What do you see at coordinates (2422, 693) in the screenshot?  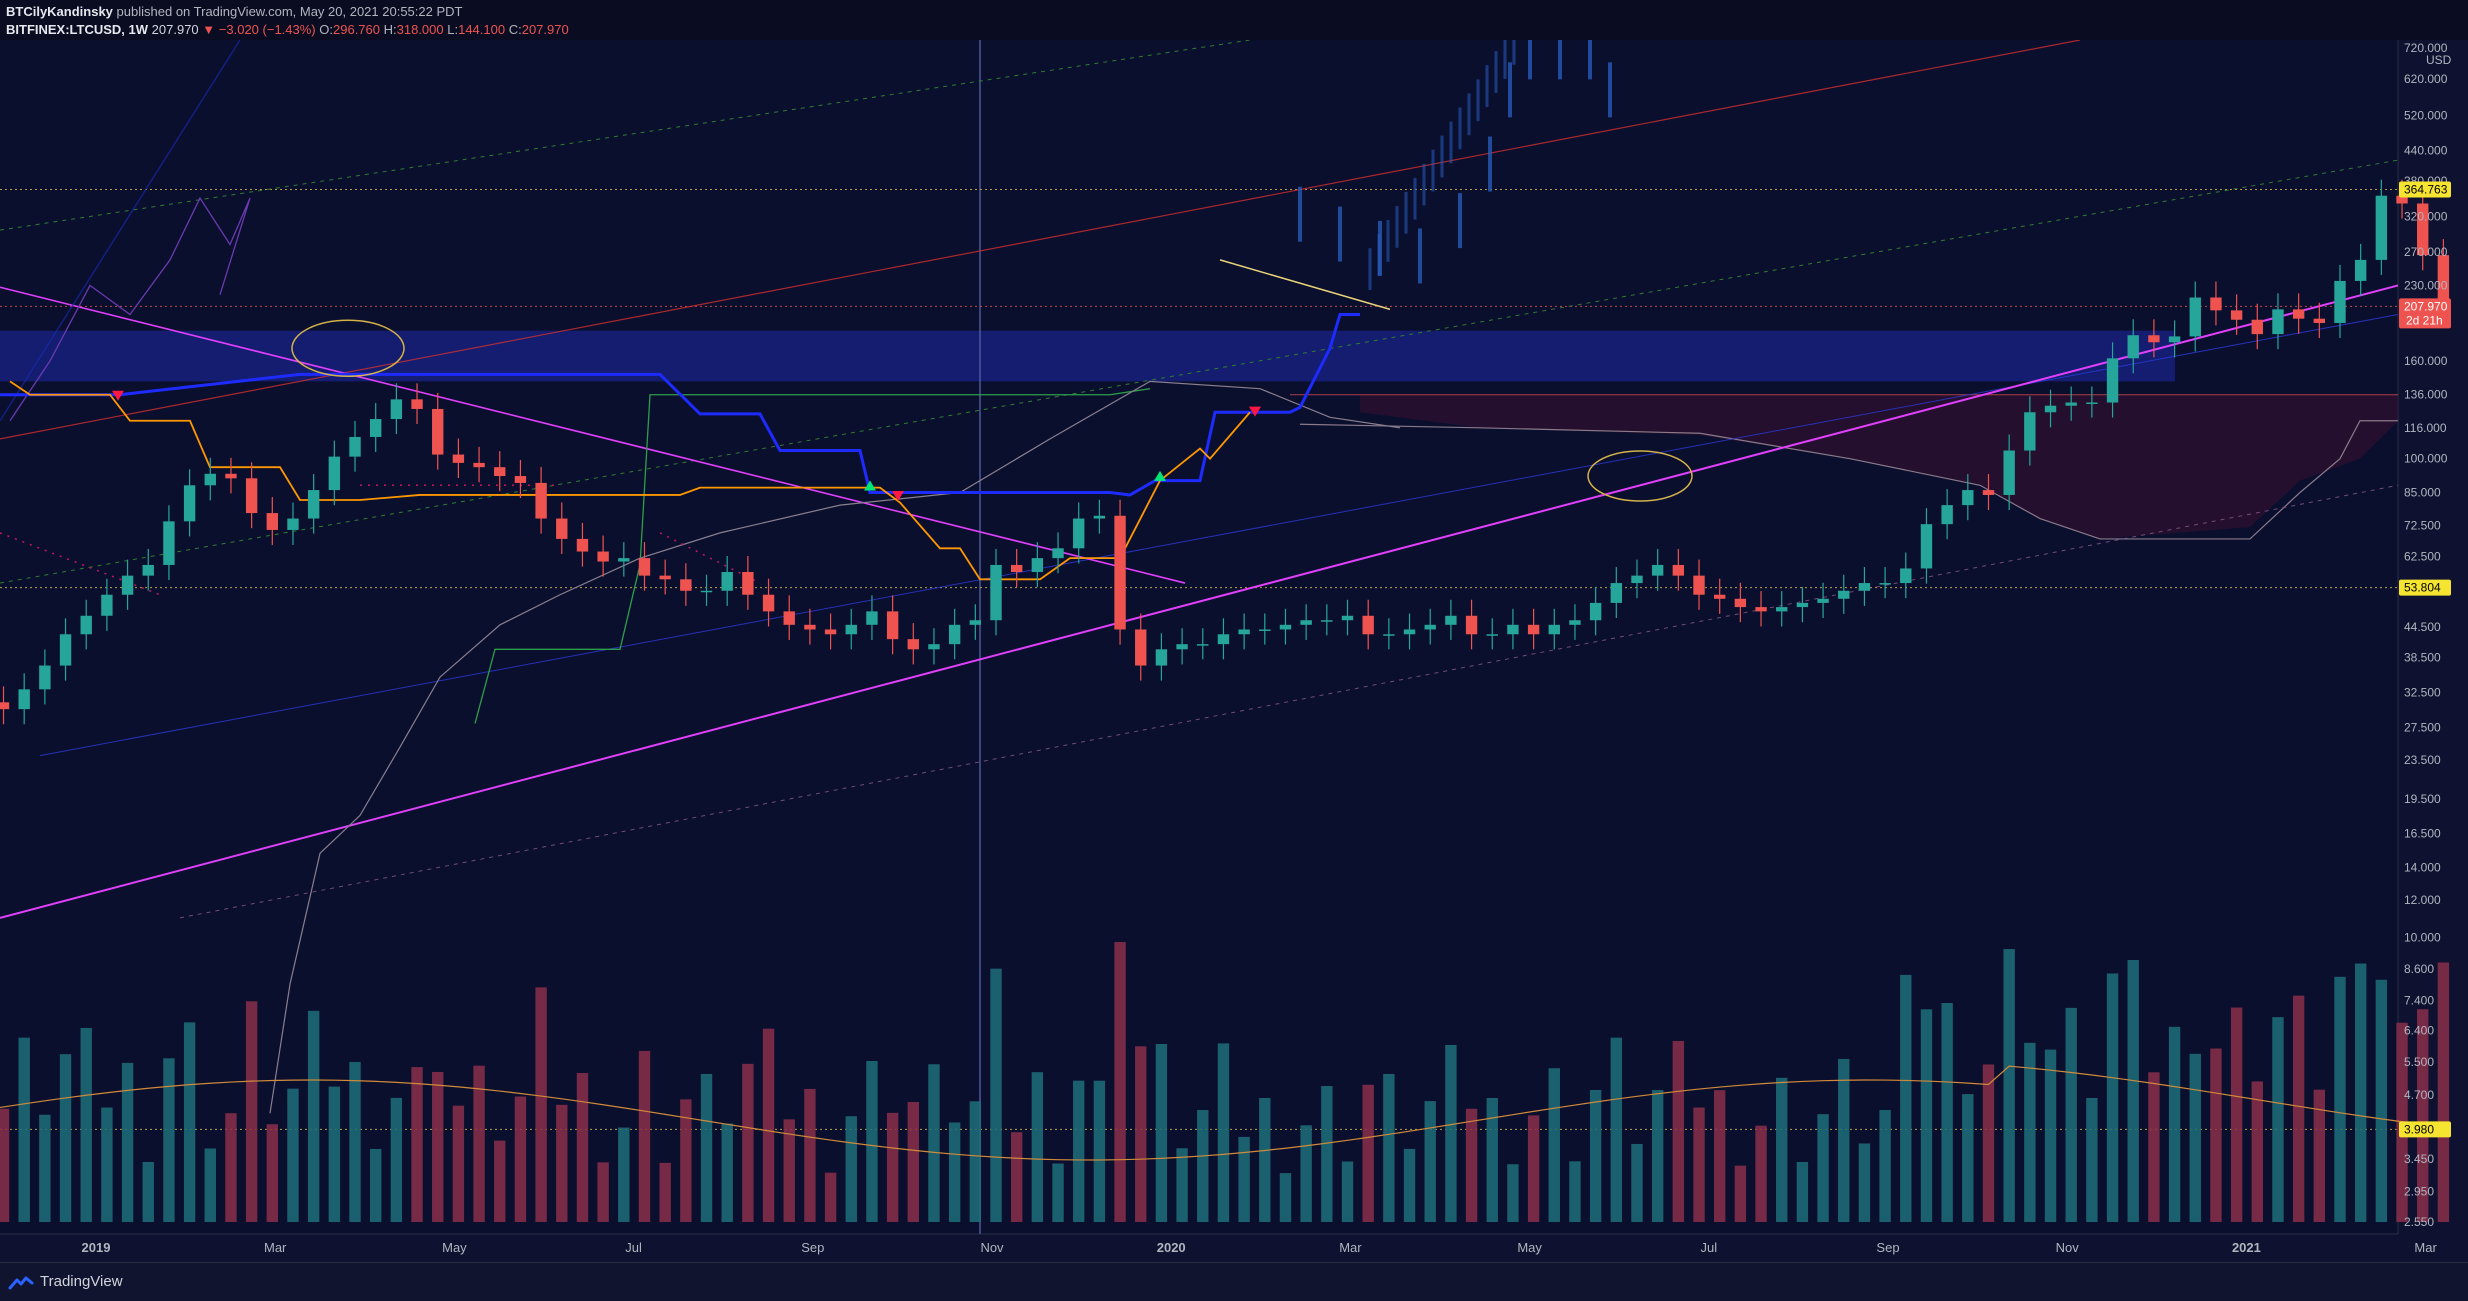 I see `price-tick-label: 32.500` at bounding box center [2422, 693].